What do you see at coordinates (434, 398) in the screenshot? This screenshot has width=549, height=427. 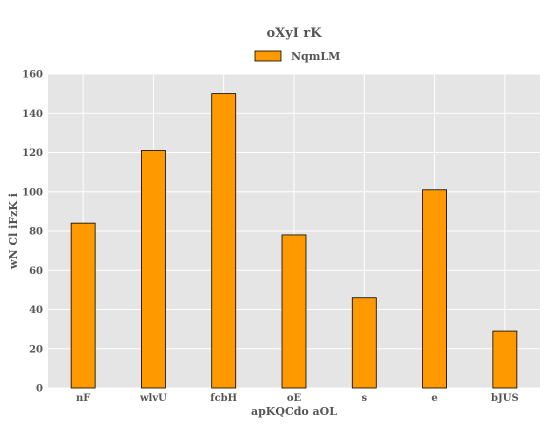 I see `x-tick-label: e` at bounding box center [434, 398].